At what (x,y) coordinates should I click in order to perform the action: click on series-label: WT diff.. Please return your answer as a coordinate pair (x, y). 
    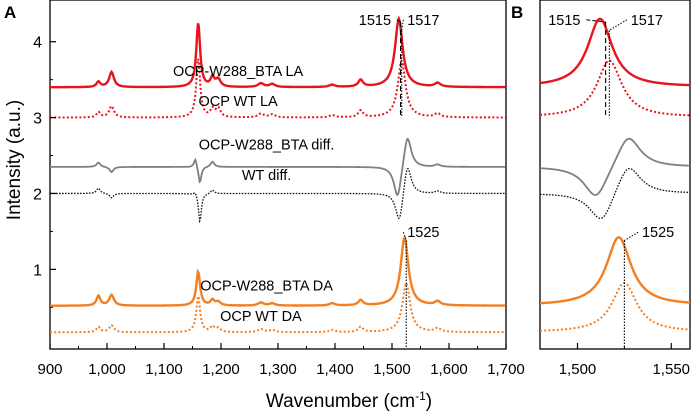
    Looking at the image, I should click on (266, 176).